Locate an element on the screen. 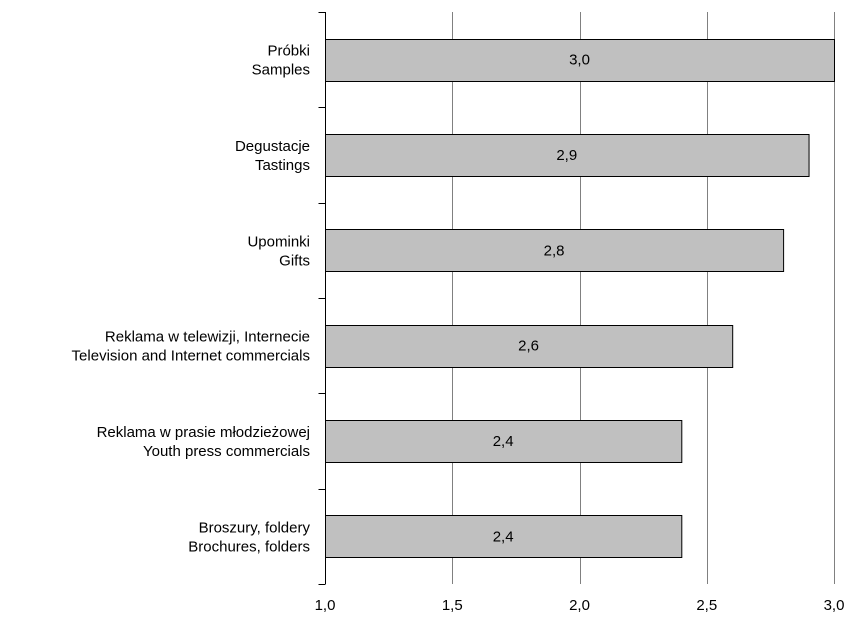 The width and height of the screenshot is (845, 626). category-label: Broszury, foldery Brochures, folders is located at coordinates (249, 537).